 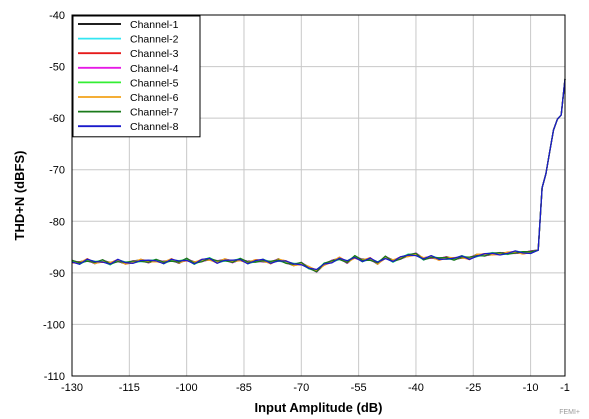 I want to click on x-tick-label: -85, so click(x=244, y=388).